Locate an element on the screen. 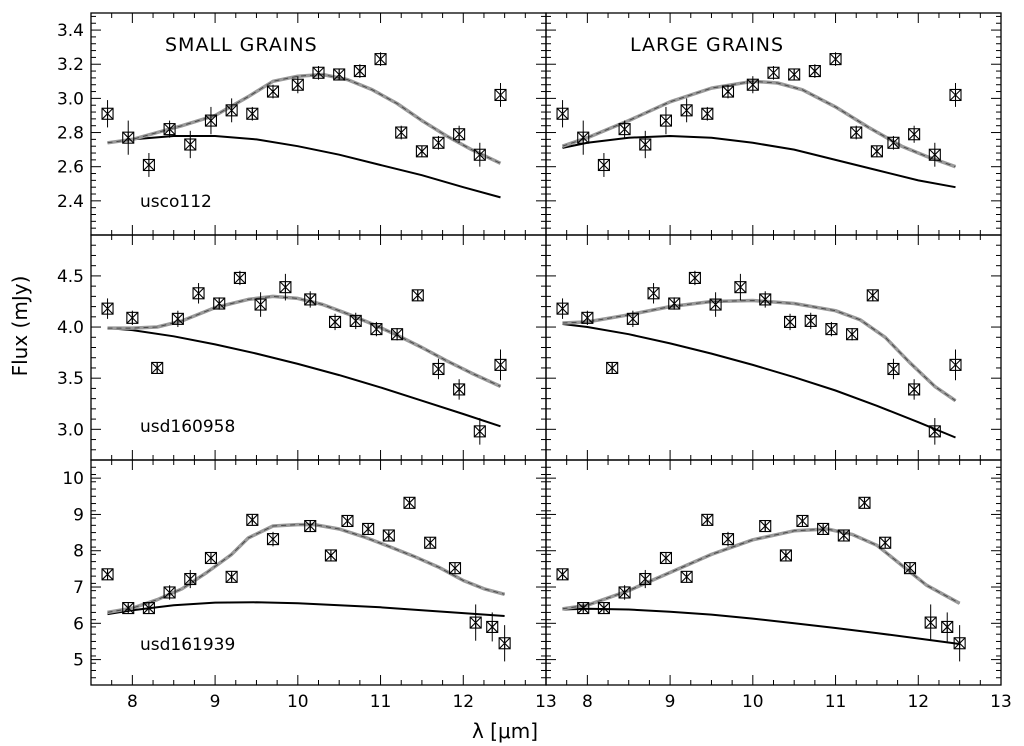 Image resolution: width=1024 pixels, height=746 pixels. y-tick-label: 3.0 is located at coordinates (70, 99).